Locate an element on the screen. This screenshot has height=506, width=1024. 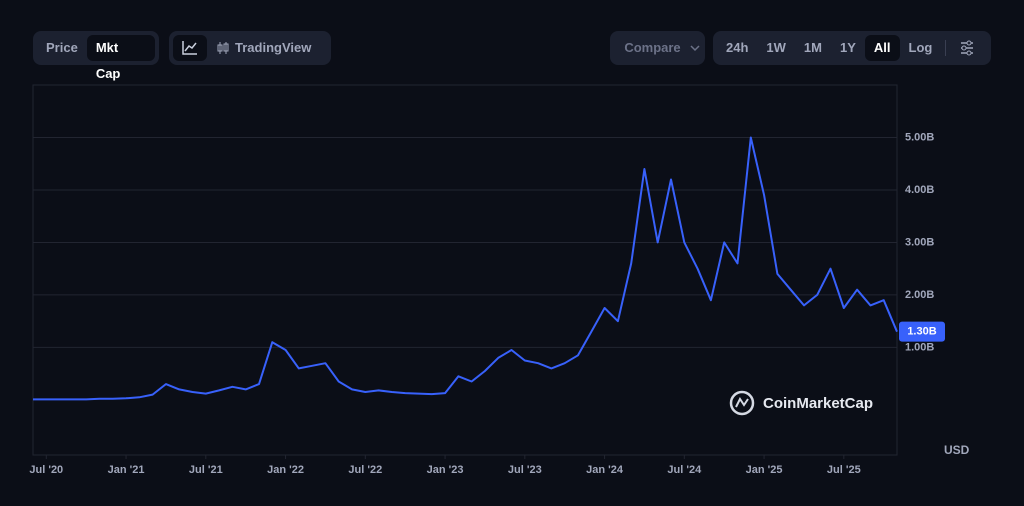
line-icon is located at coordinates (189, 48).